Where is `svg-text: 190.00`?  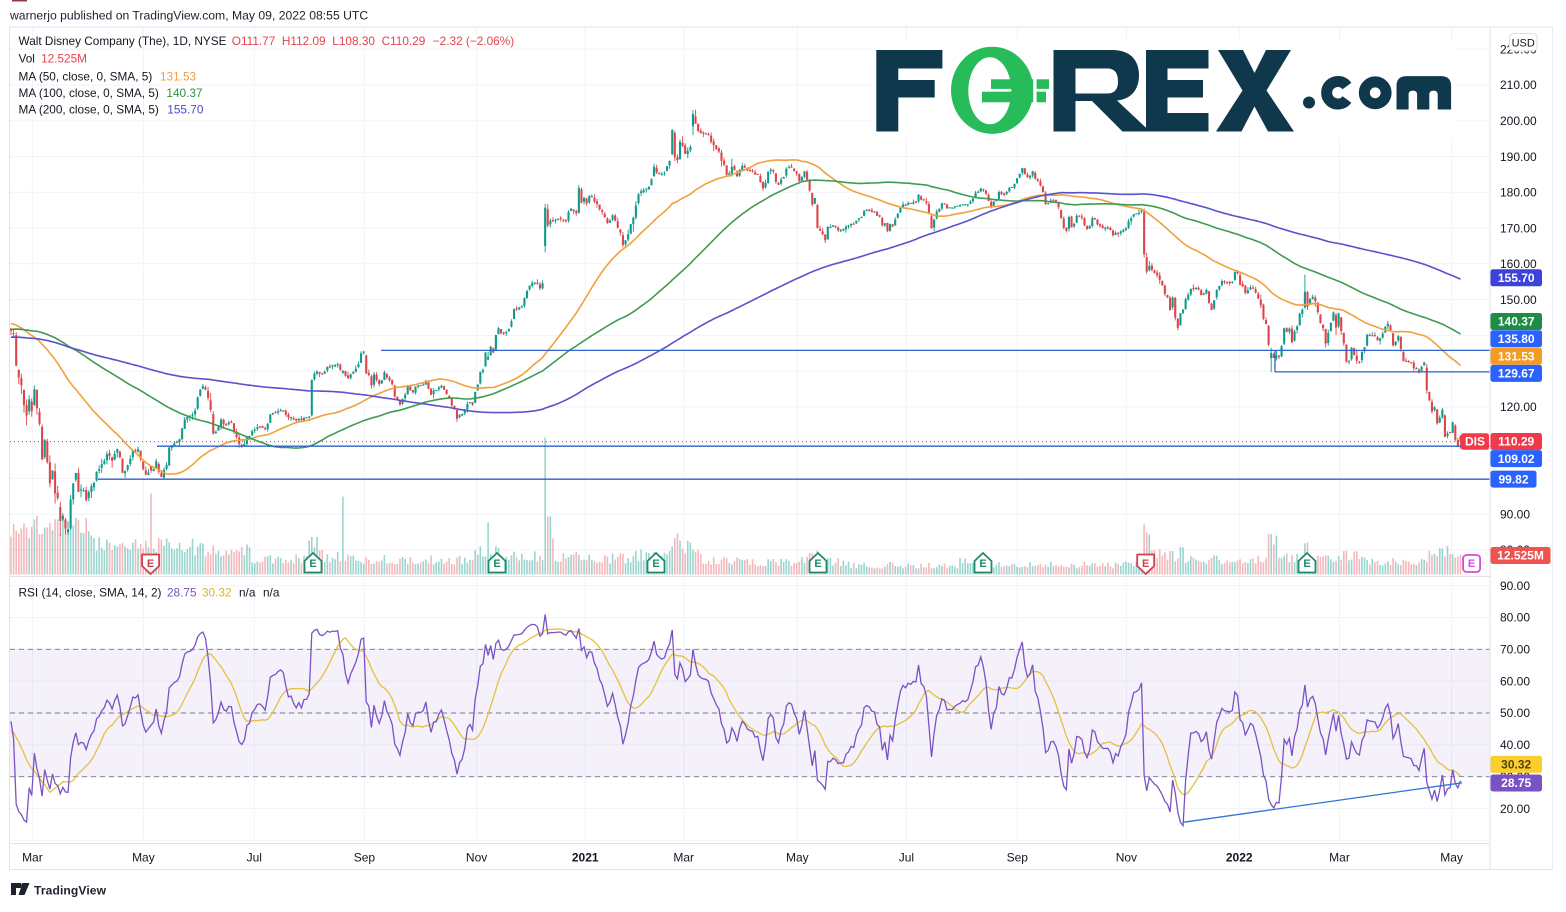
svg-text: 190.00 is located at coordinates (1518, 157).